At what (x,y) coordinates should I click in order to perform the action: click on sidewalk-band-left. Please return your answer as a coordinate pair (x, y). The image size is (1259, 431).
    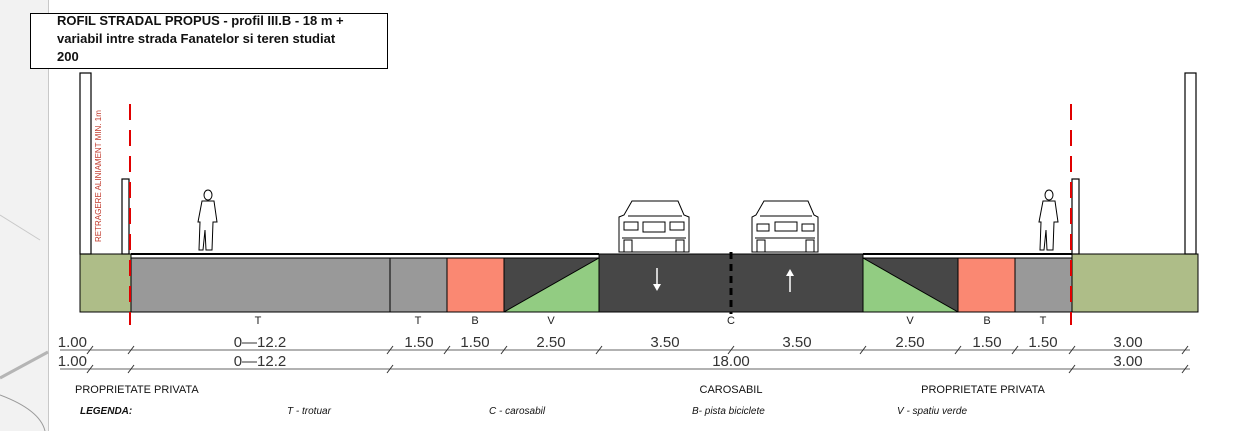
    Looking at the image, I should click on (418, 285).